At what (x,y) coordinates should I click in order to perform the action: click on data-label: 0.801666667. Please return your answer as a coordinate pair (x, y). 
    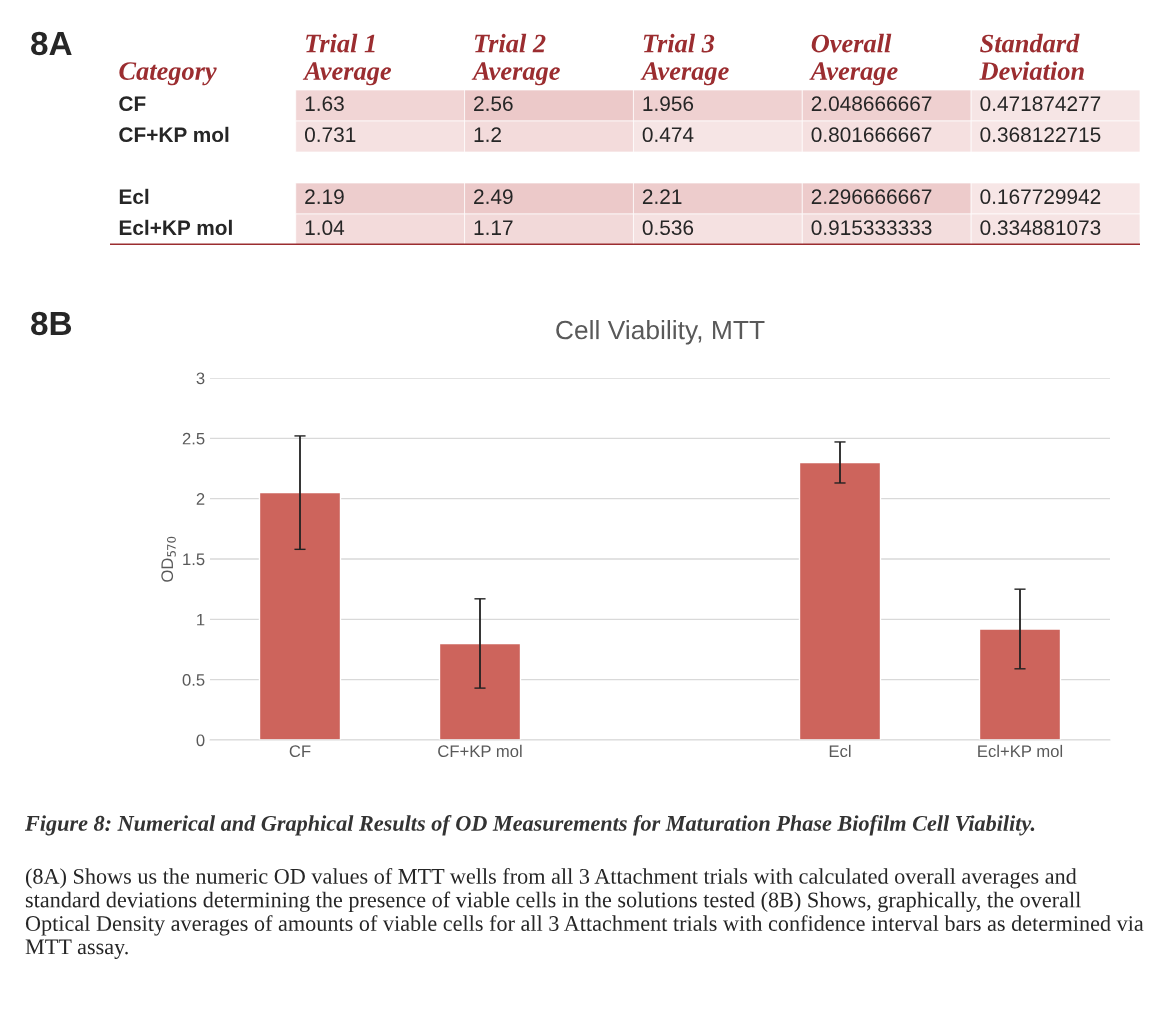
    Looking at the image, I should click on (871, 135).